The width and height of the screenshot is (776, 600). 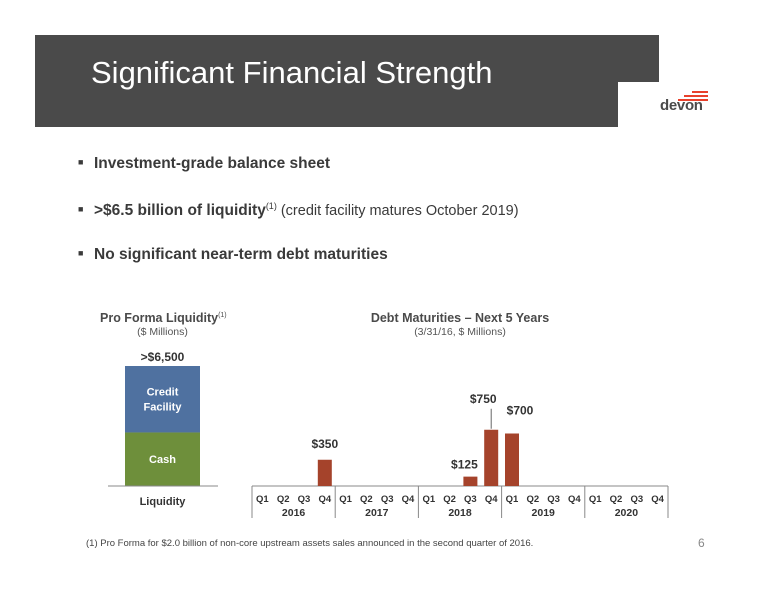 What do you see at coordinates (464, 465) in the screenshot?
I see `debt-data-label: $125` at bounding box center [464, 465].